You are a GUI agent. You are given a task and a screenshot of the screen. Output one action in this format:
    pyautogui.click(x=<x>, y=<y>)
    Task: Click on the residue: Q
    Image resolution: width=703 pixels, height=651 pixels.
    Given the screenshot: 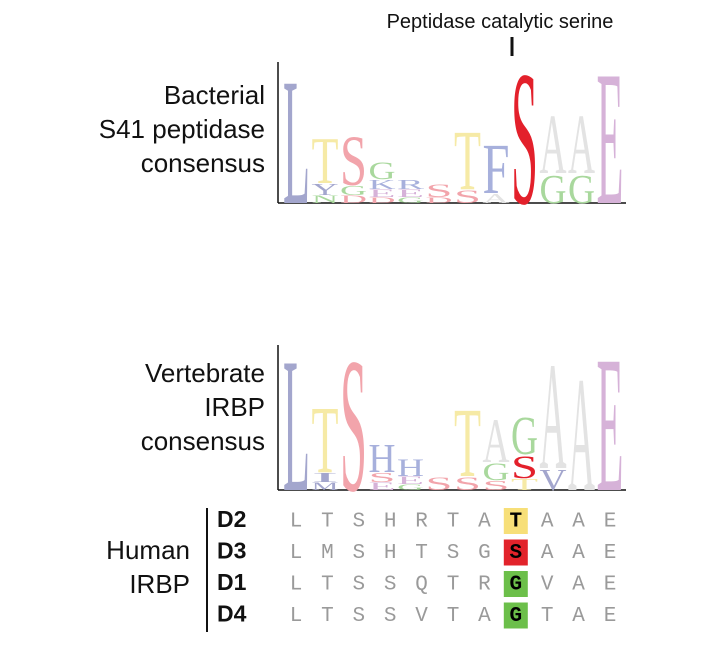 What is the action you would take?
    pyautogui.click(x=421, y=585)
    